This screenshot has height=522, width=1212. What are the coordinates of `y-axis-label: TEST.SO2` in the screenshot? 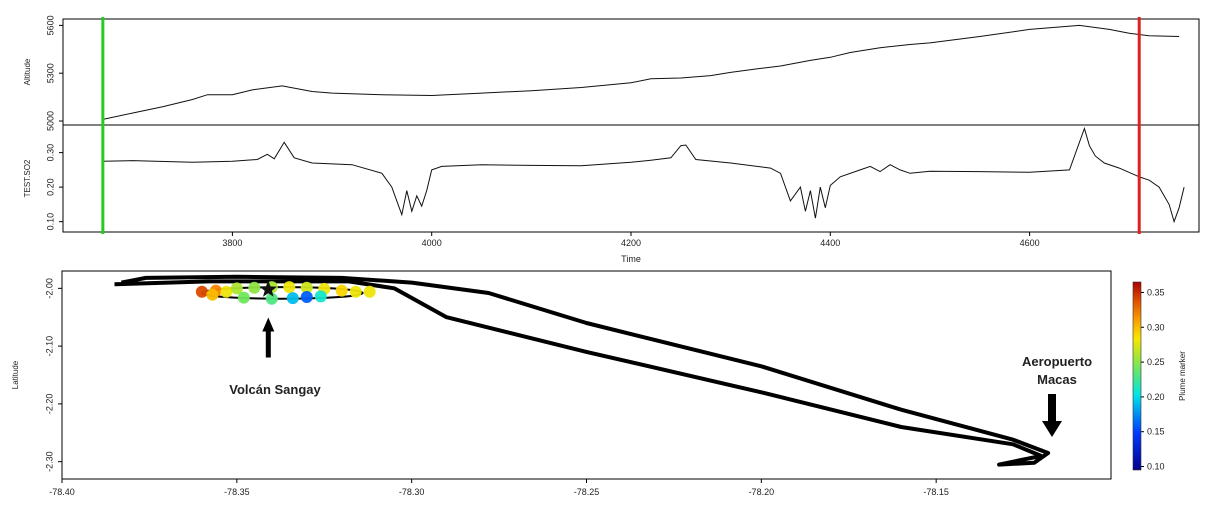 It's located at (27, 178).